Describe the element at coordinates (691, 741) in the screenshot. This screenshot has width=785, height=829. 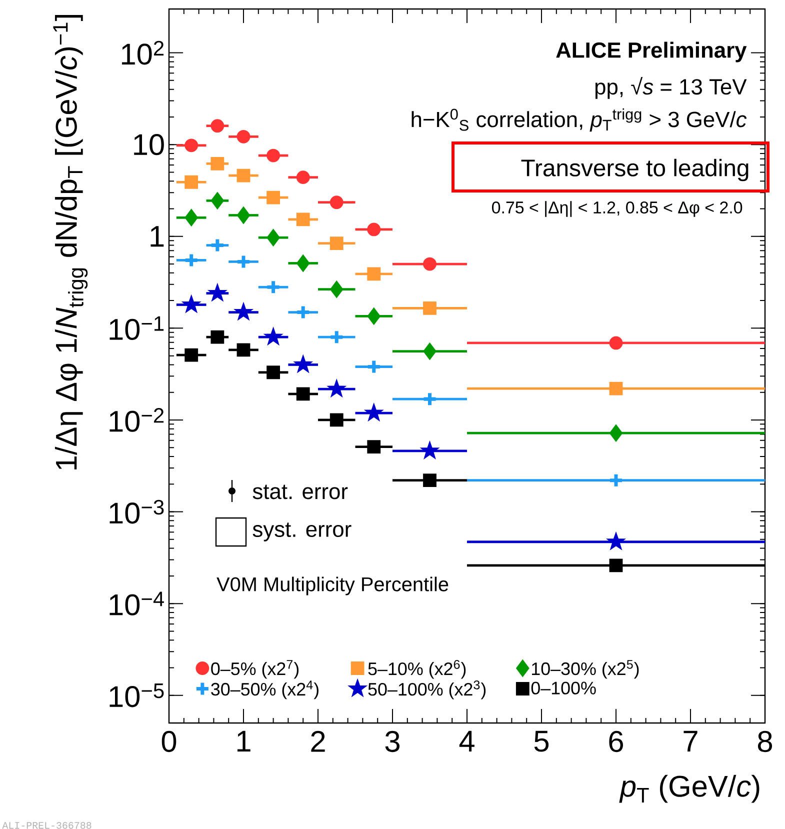
I see `x-tick-label: 7` at that location.